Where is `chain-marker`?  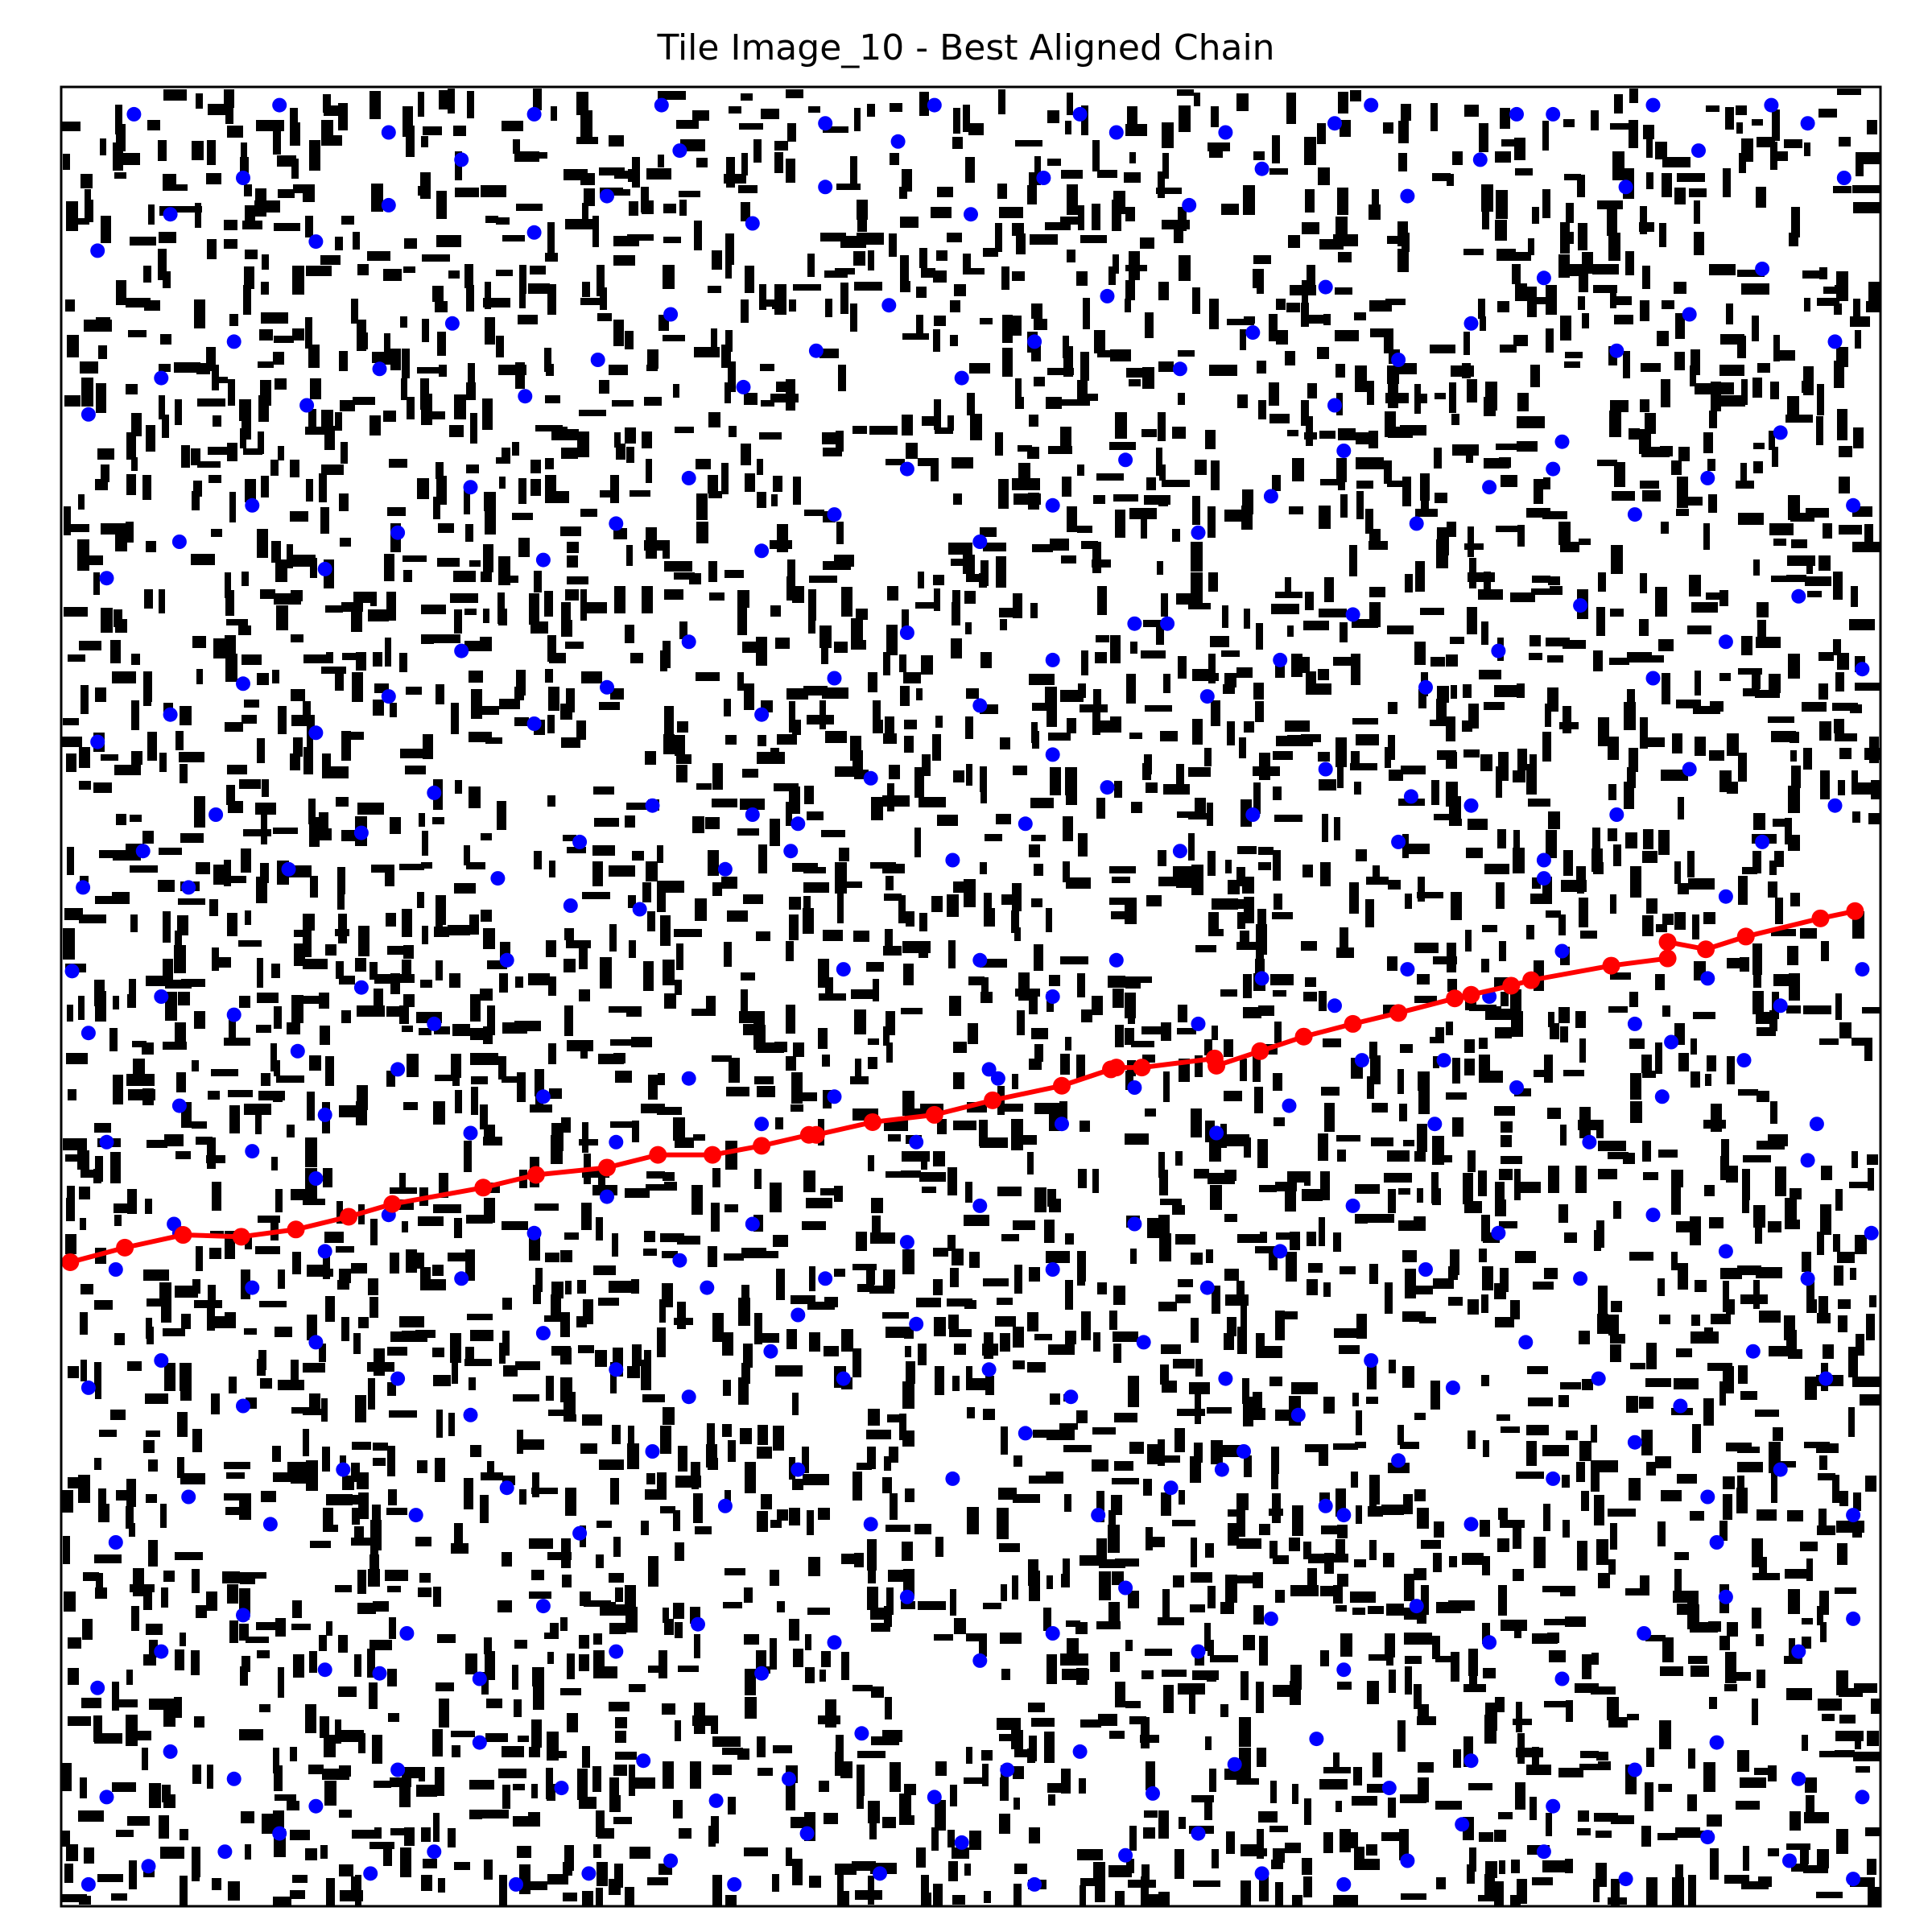
chain-marker is located at coordinates (535, 1175).